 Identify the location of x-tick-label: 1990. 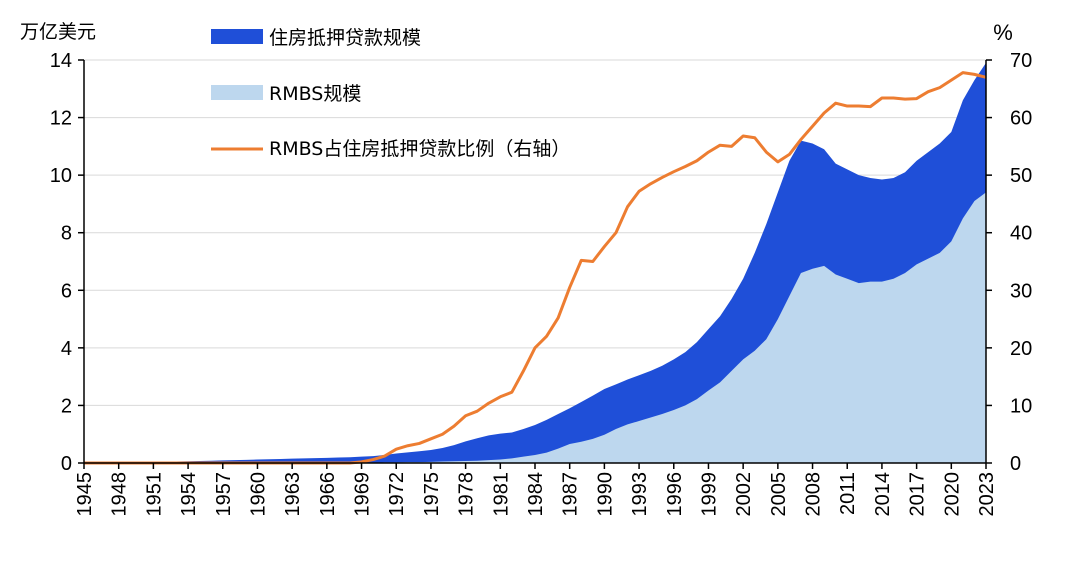
(605, 494).